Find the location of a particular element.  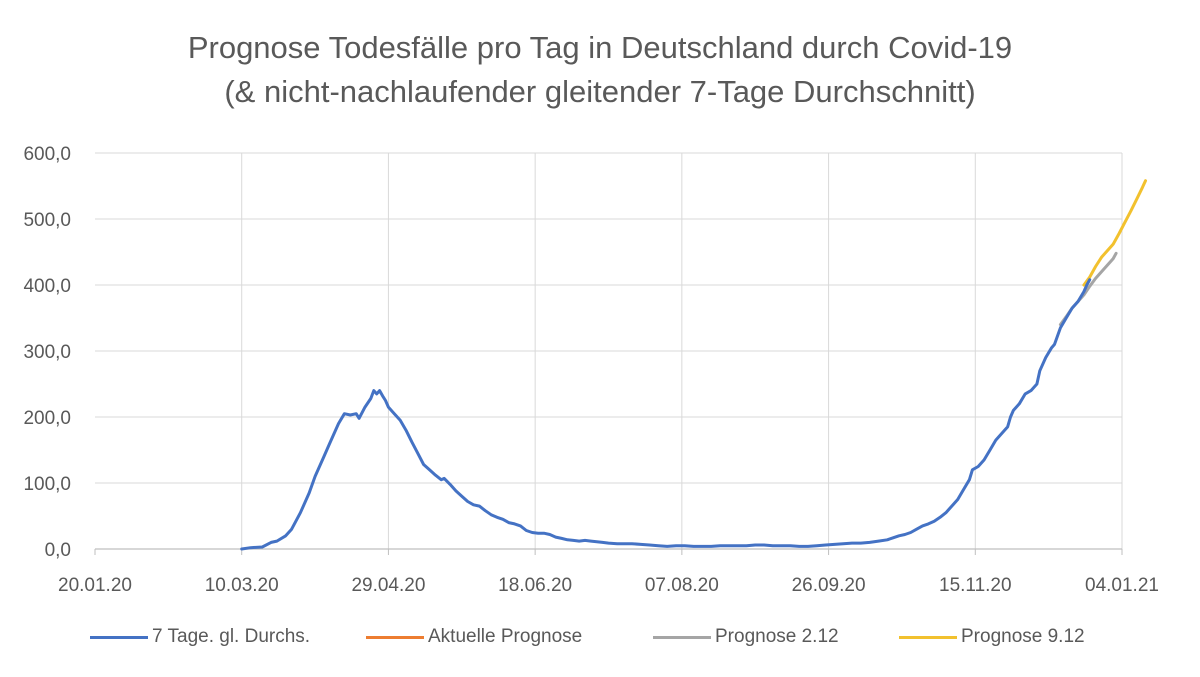

legend-item-prognose-2-12: Prognose 2.12 is located at coordinates (746, 637).